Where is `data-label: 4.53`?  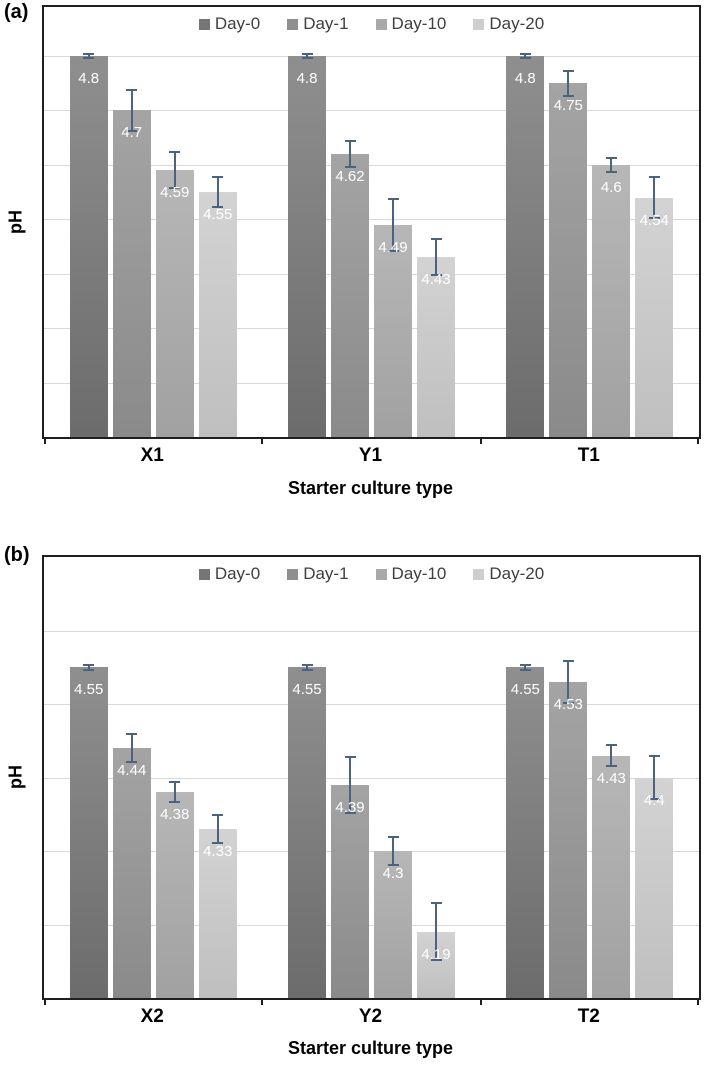 data-label: 4.53 is located at coordinates (568, 704).